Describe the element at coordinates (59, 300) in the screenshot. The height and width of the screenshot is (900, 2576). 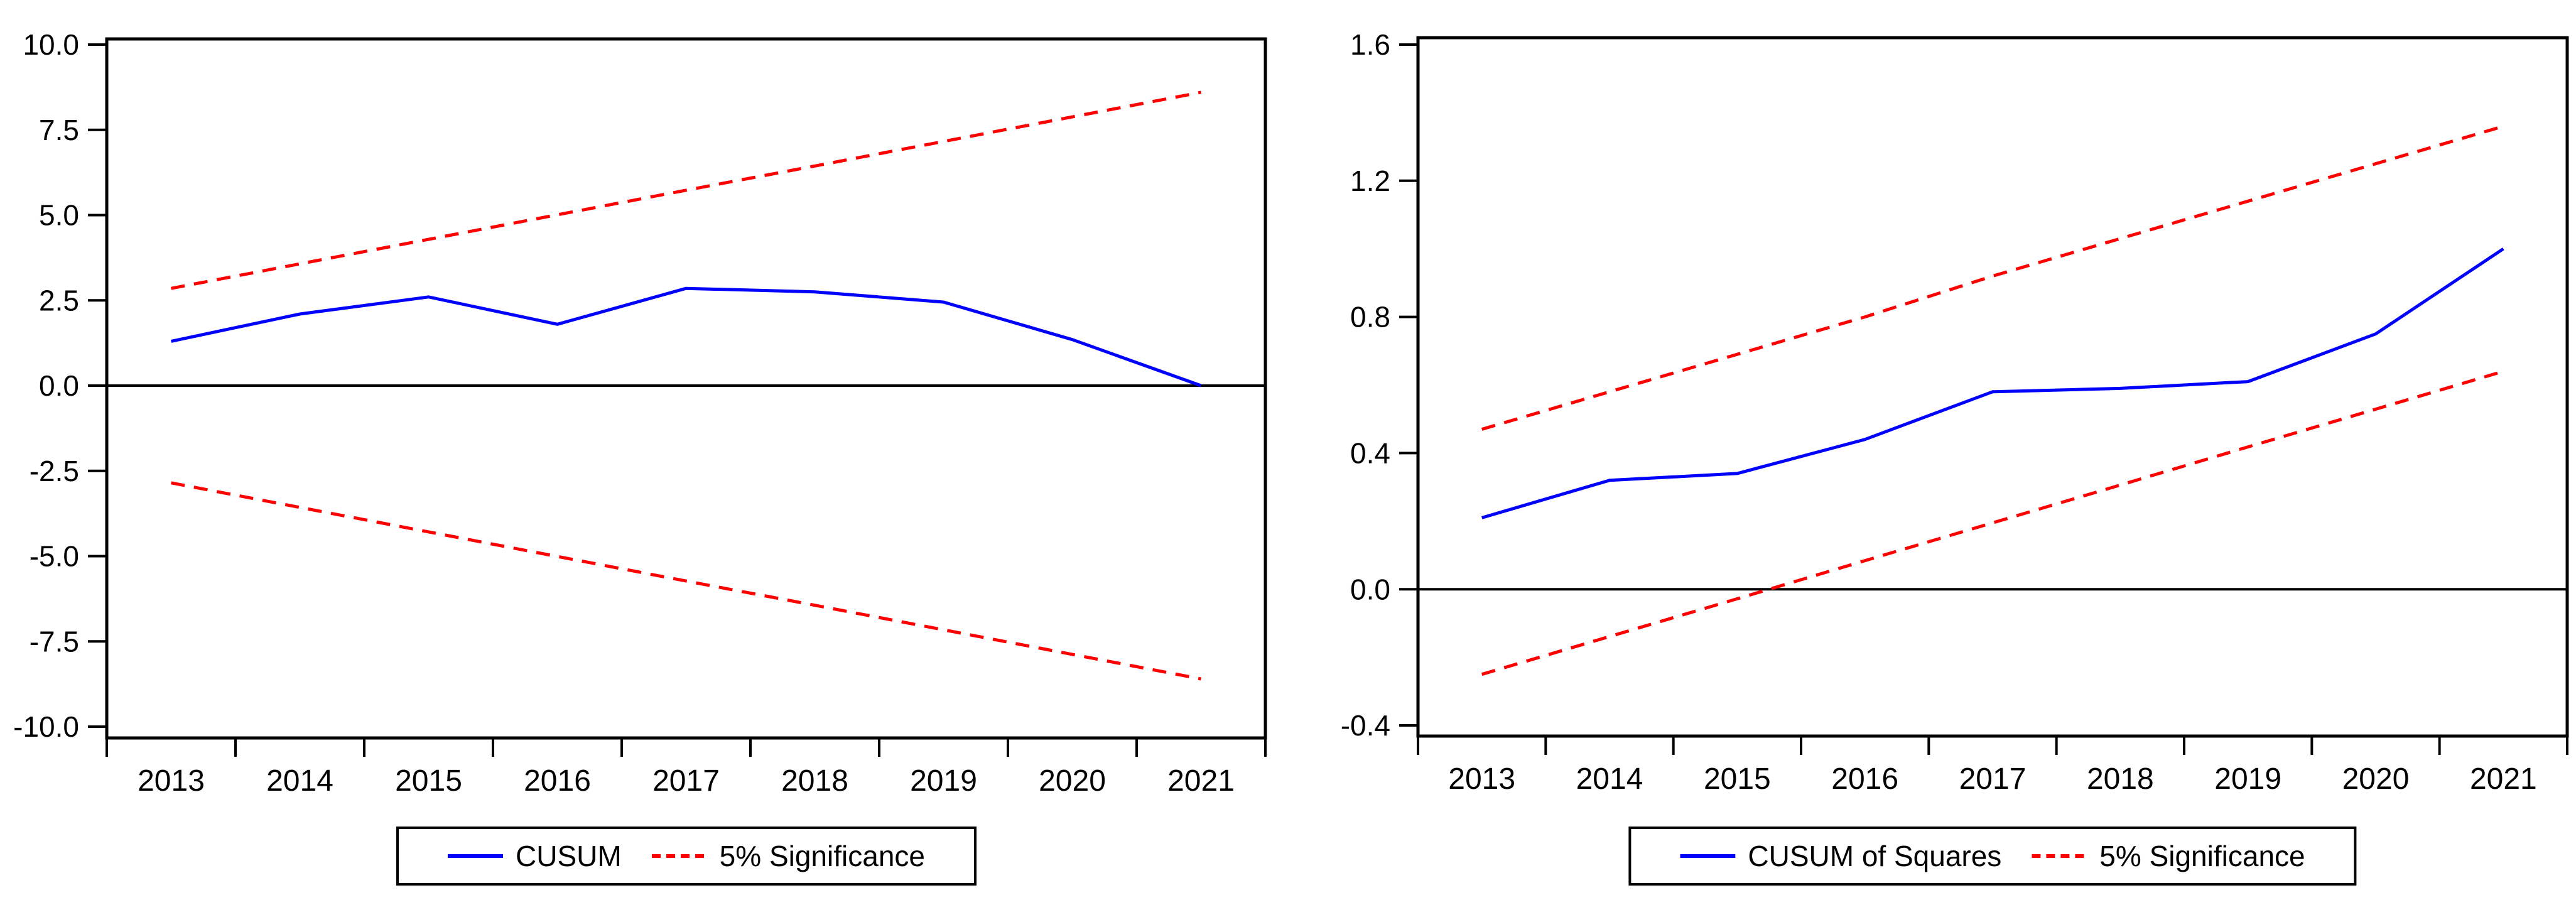
I see `y-axis-tick-label: 2.5` at that location.